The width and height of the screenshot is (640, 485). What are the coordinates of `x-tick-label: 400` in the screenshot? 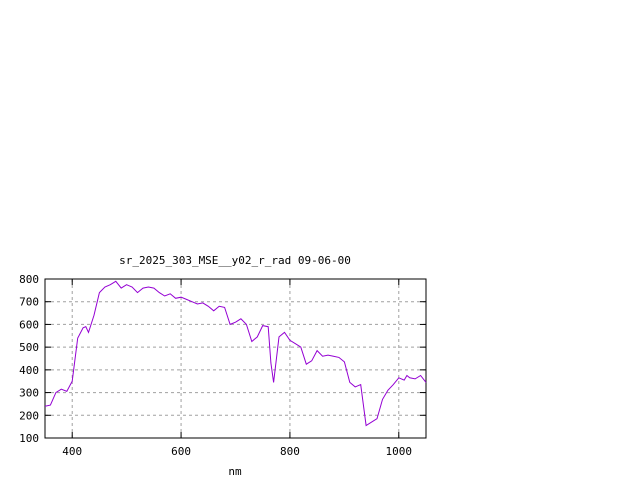 It's located at (72, 451).